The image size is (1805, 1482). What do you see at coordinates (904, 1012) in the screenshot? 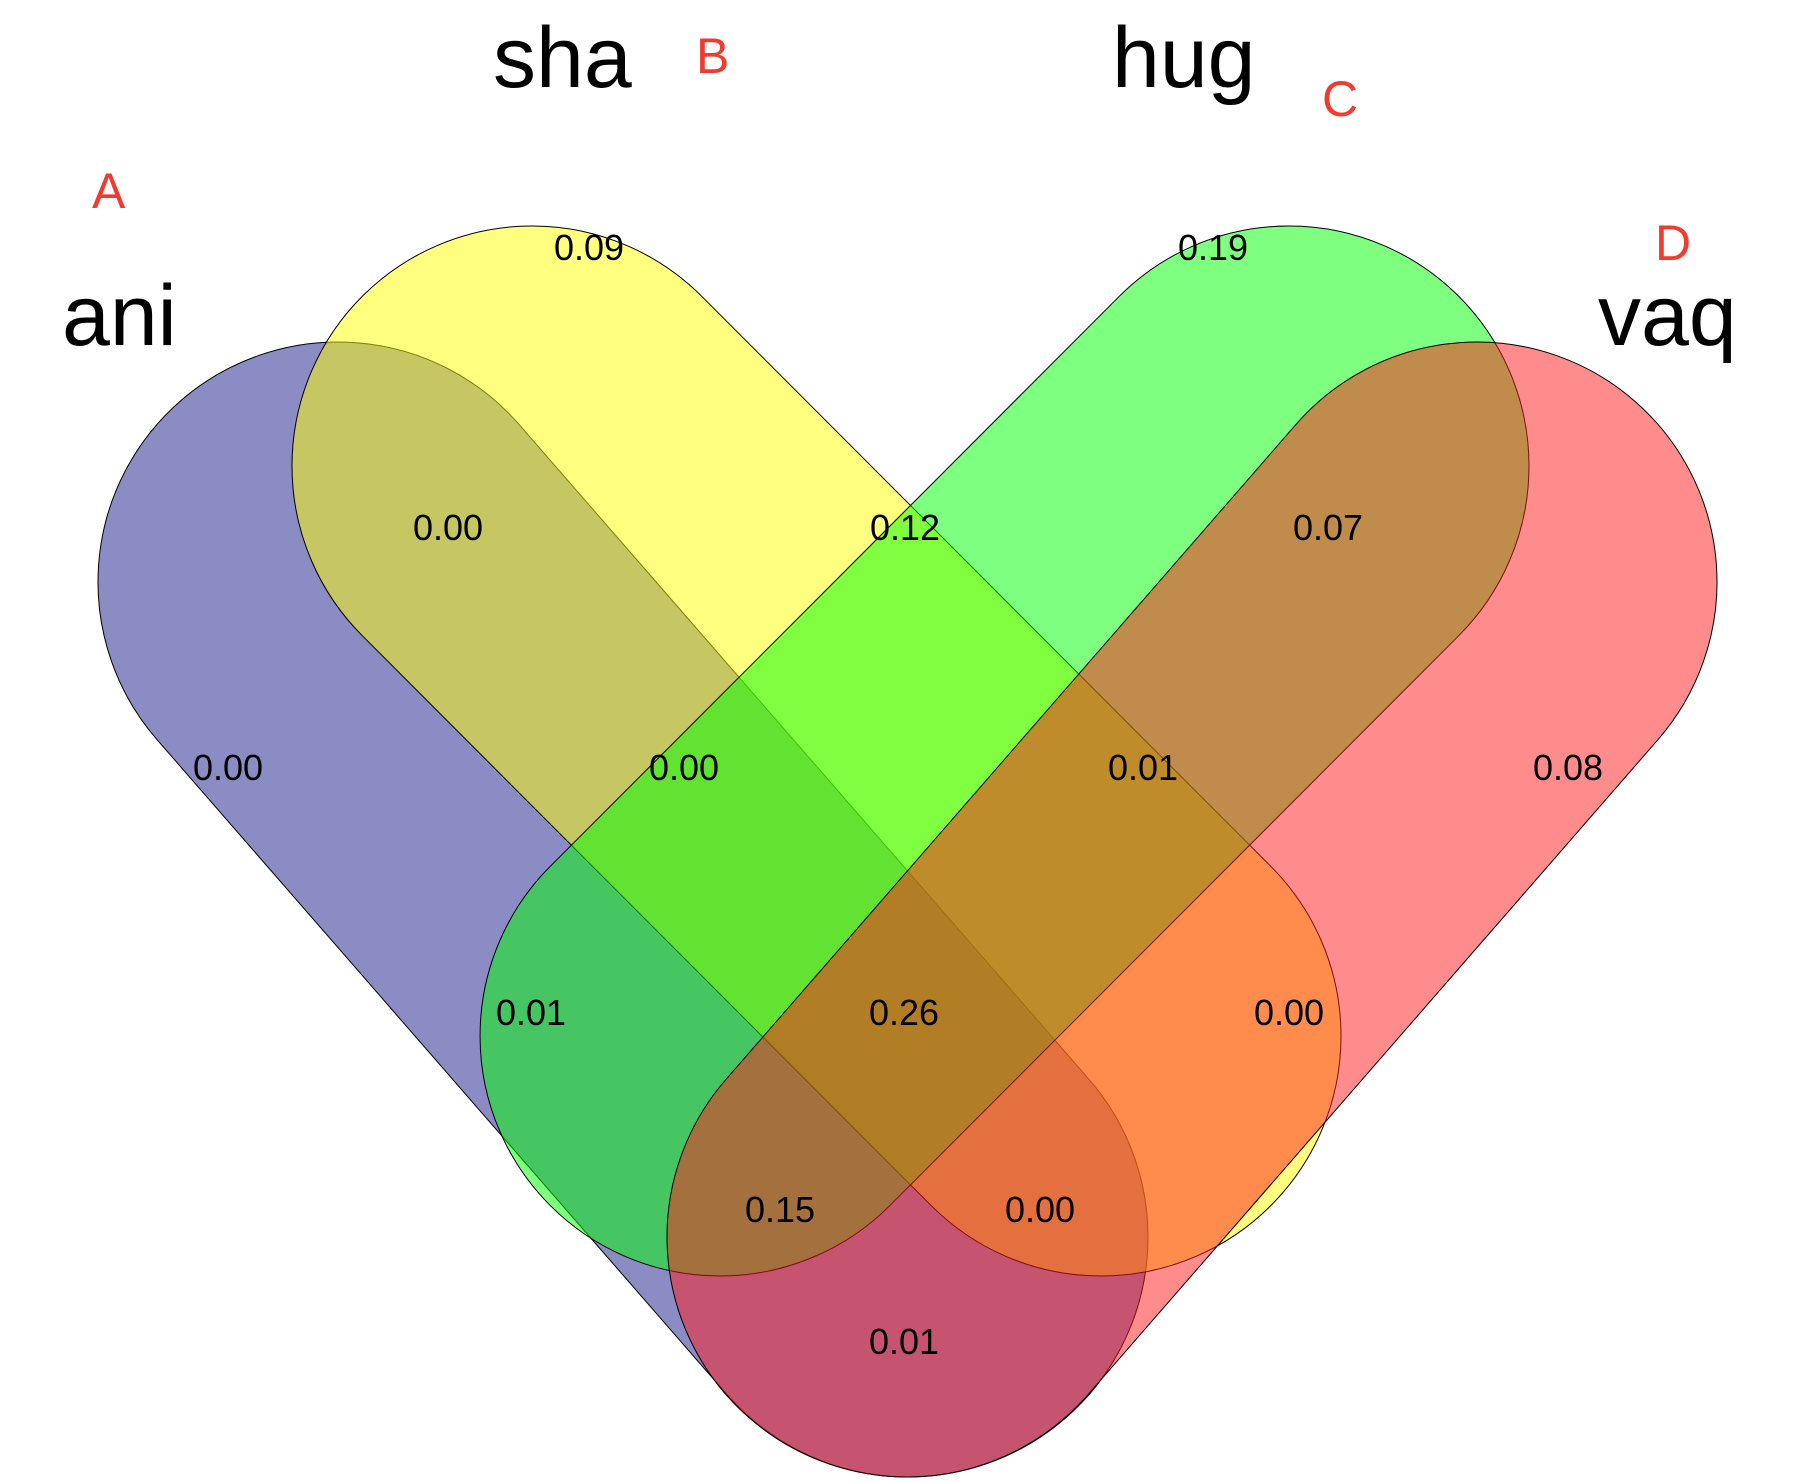
I see `region-value-abcd: 0.26` at bounding box center [904, 1012].